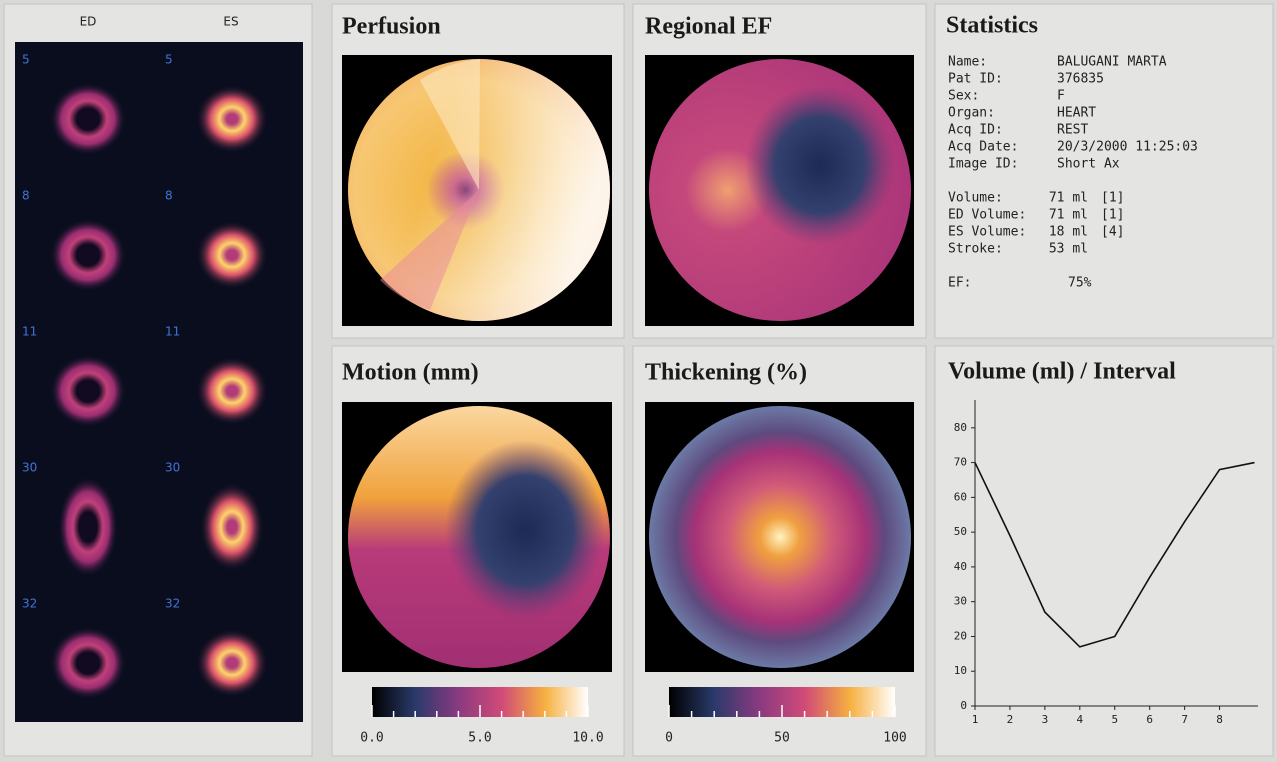  I want to click on stat-value: 376835, so click(1080, 79).